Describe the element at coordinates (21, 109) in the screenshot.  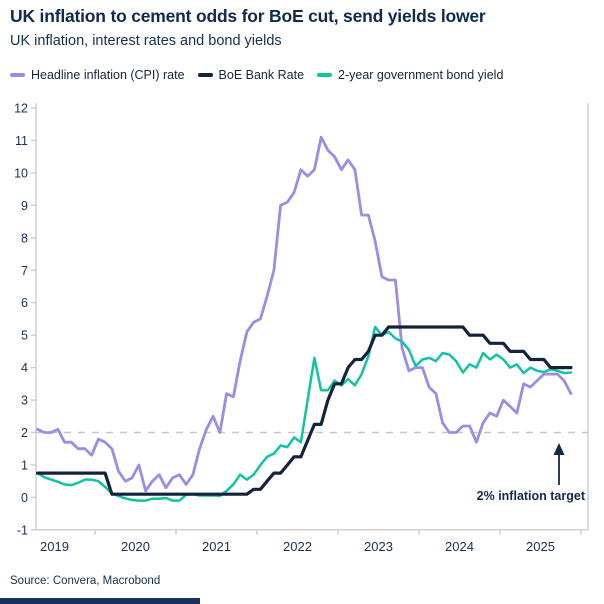
I see `svg-text: 12` at that location.